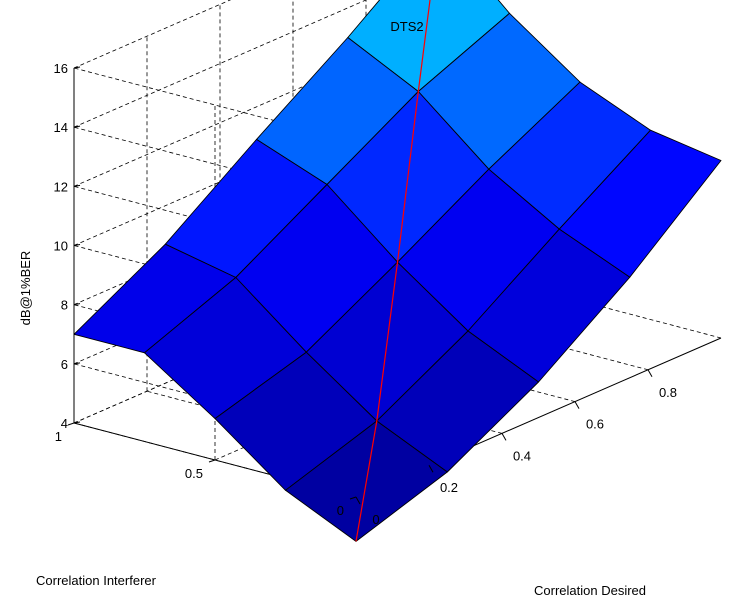 The height and width of the screenshot is (597, 743). I want to click on diagonal-line, so click(393, 271).